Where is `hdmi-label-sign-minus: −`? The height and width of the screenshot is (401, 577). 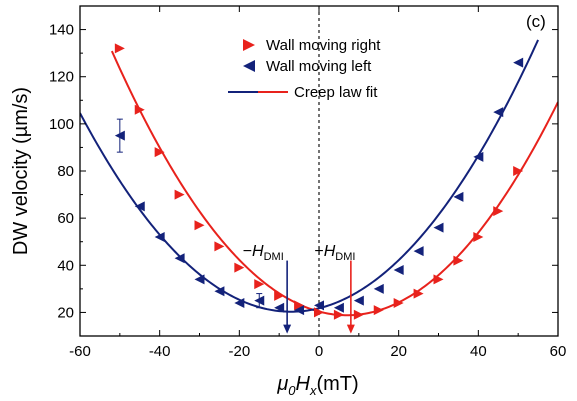
hdmi-label-sign-minus: − is located at coordinates (247, 251).